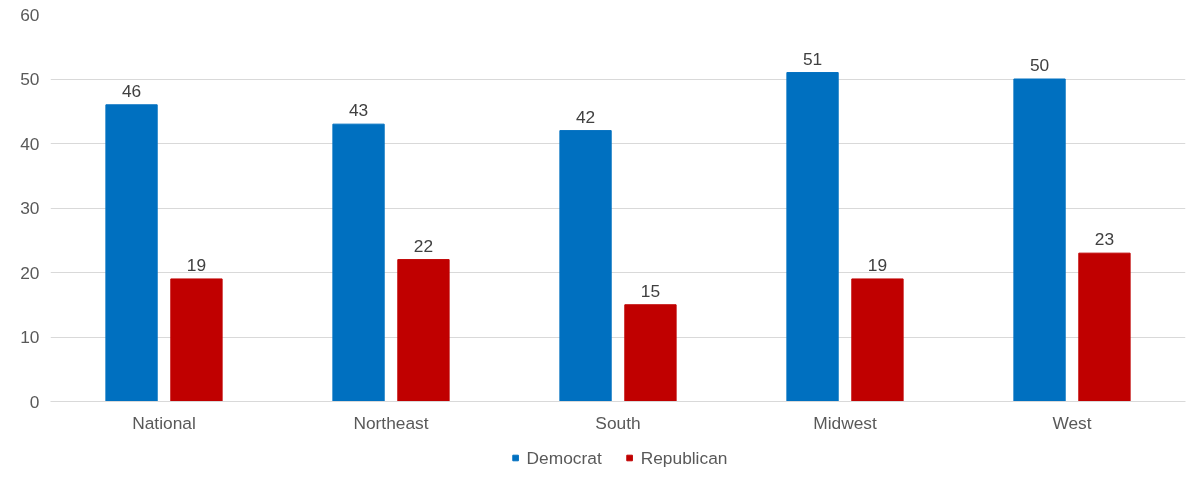  What do you see at coordinates (358, 110) in the screenshot?
I see `data-label: 43` at bounding box center [358, 110].